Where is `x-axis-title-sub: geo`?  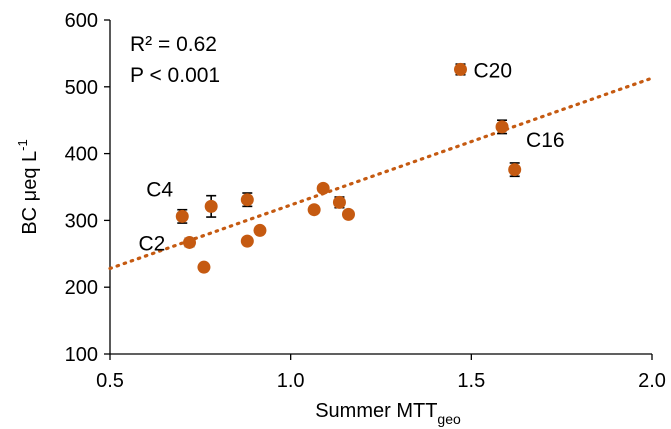 x-axis-title-sub: geo is located at coordinates (449, 419).